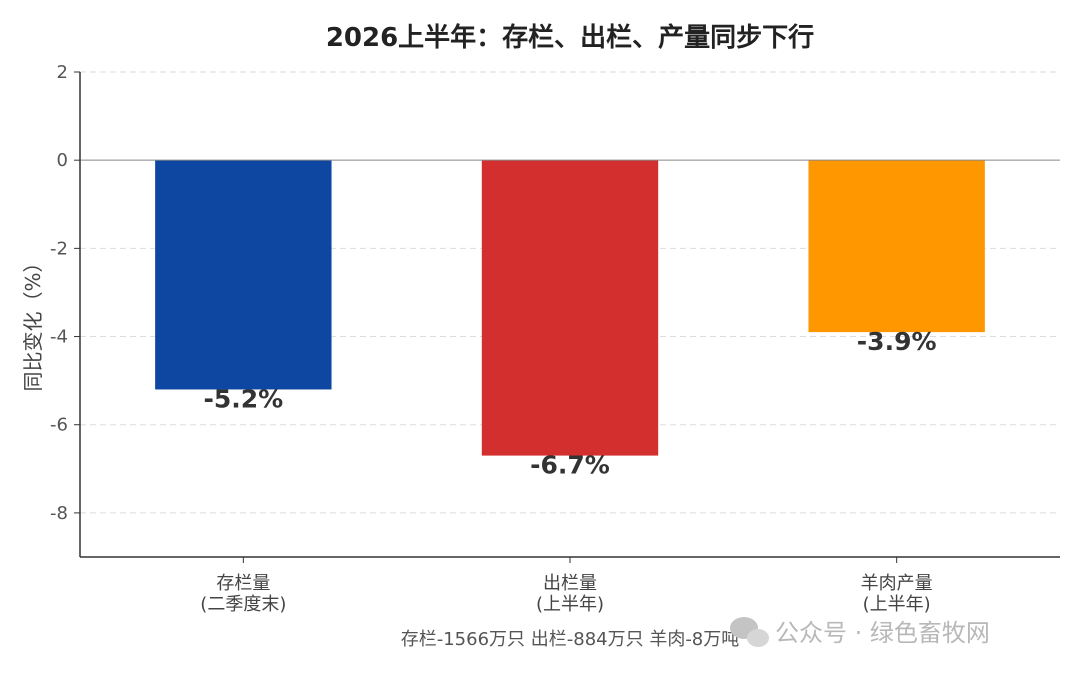 This screenshot has width=1080, height=675. Describe the element at coordinates (62, 160) in the screenshot. I see `y-tick-label: 0` at that location.